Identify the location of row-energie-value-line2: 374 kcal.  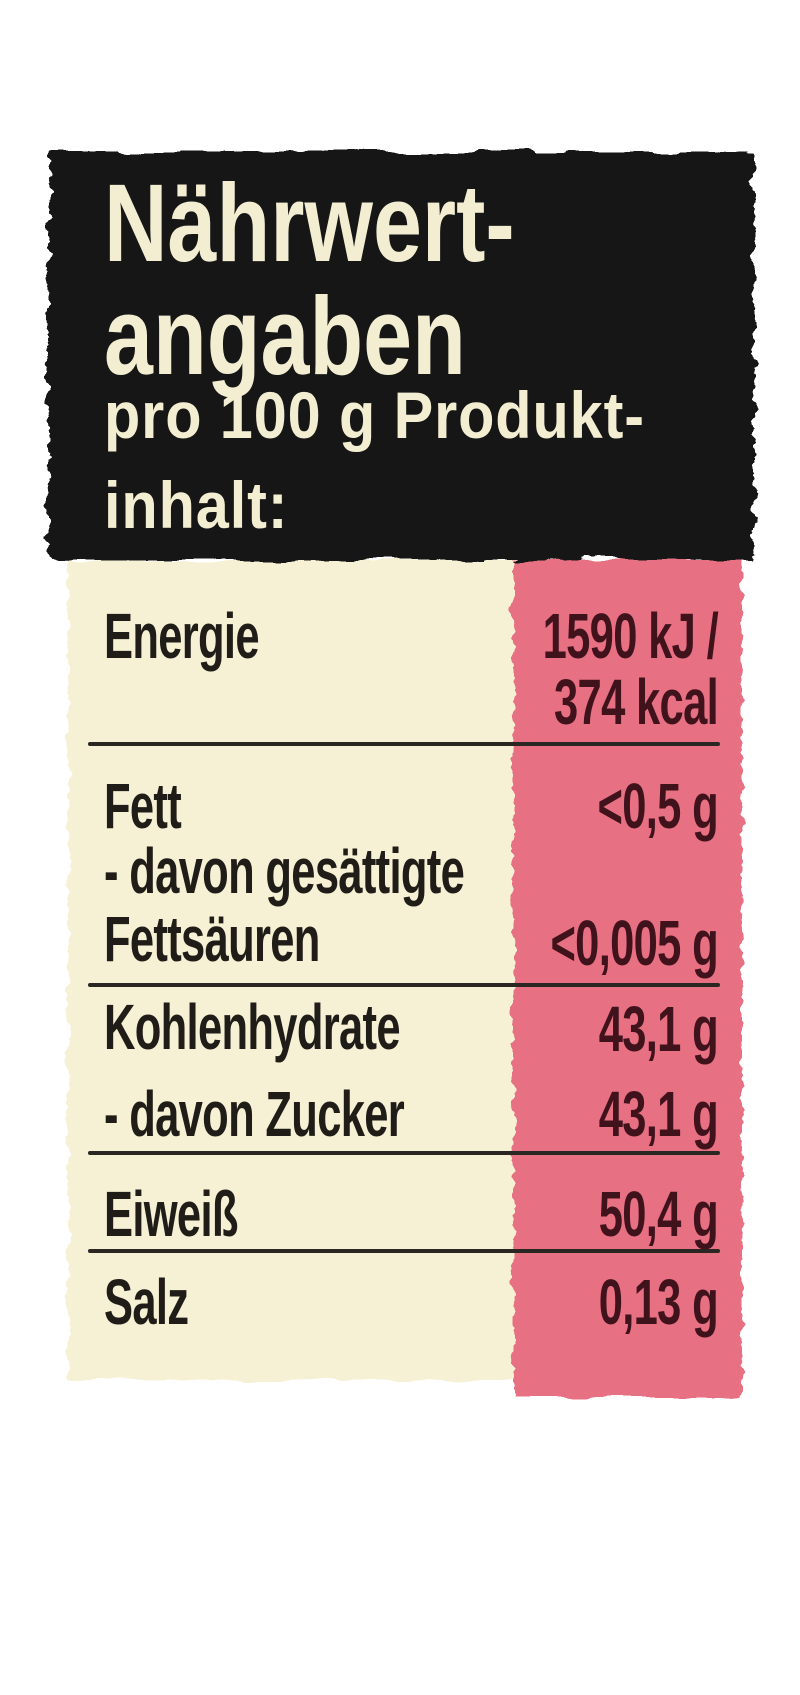
(636, 702).